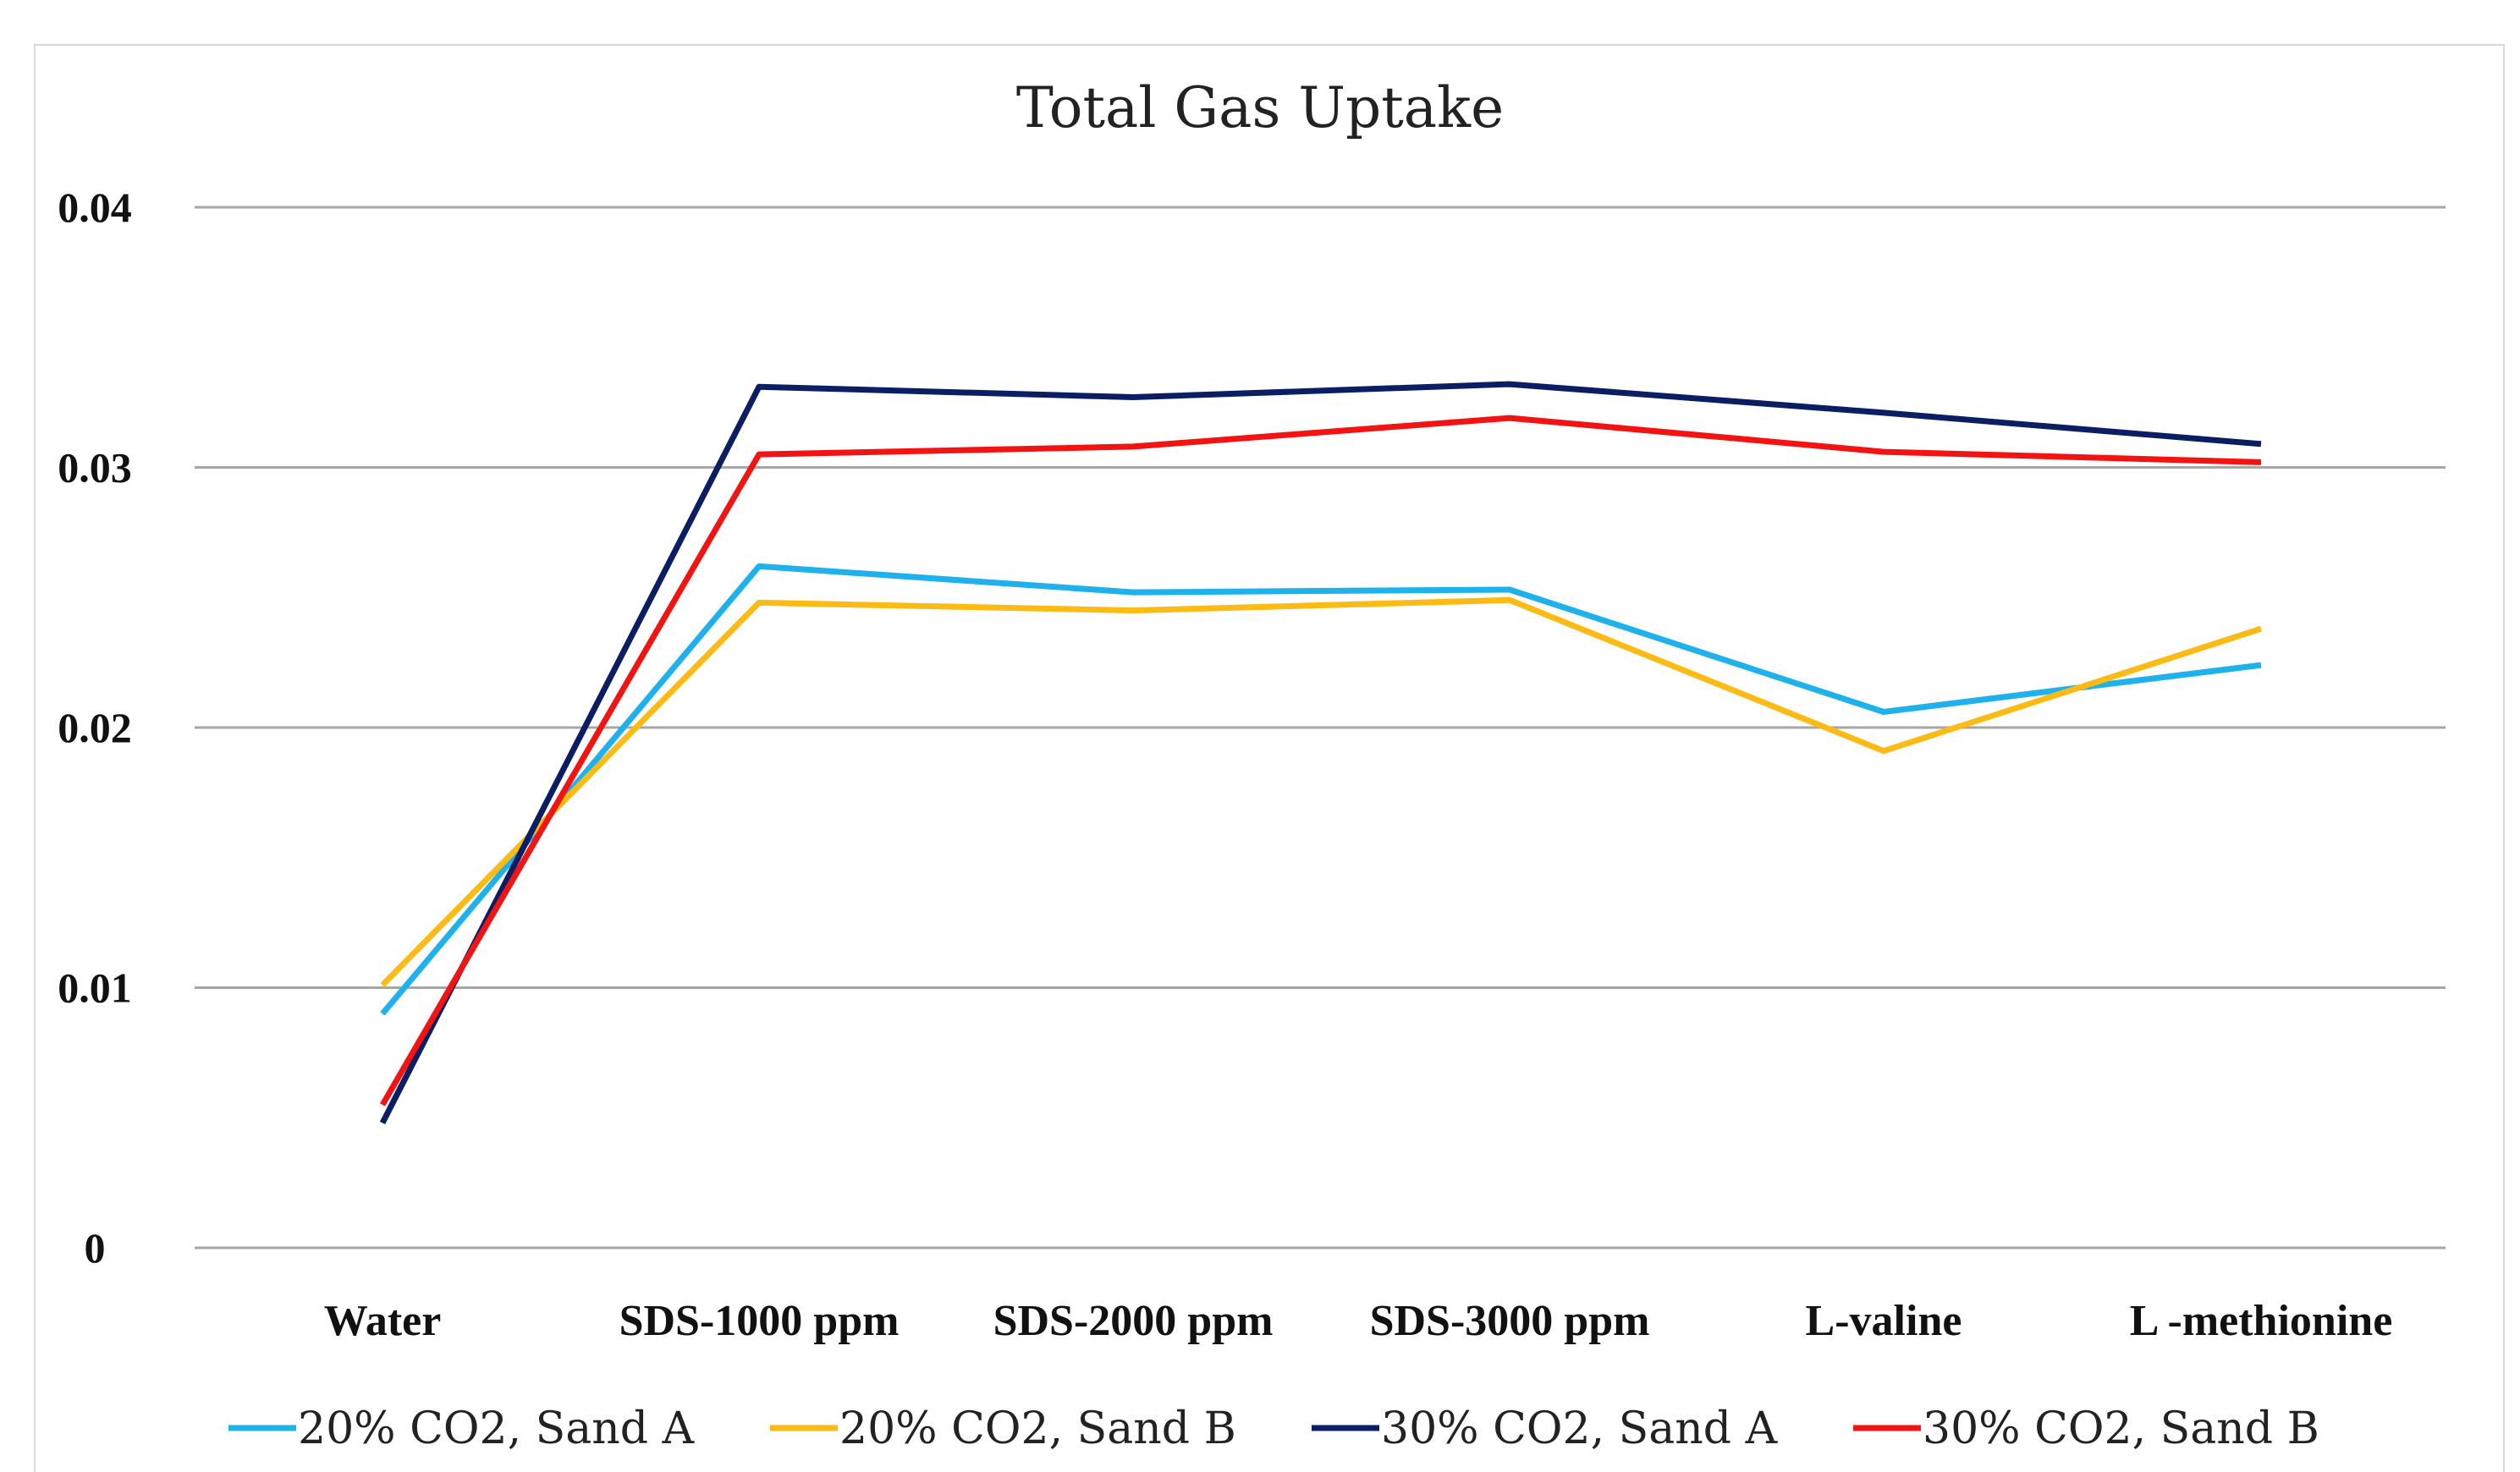 Image resolution: width=2520 pixels, height=1472 pixels. Describe the element at coordinates (95, 208) in the screenshot. I see `y-tick-label: 0.04` at that location.